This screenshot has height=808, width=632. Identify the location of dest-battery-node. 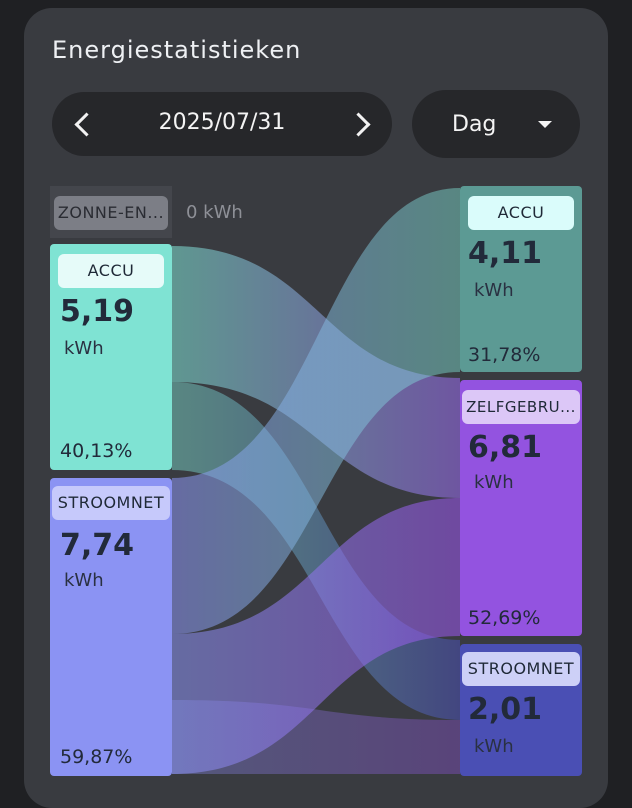
(521, 279).